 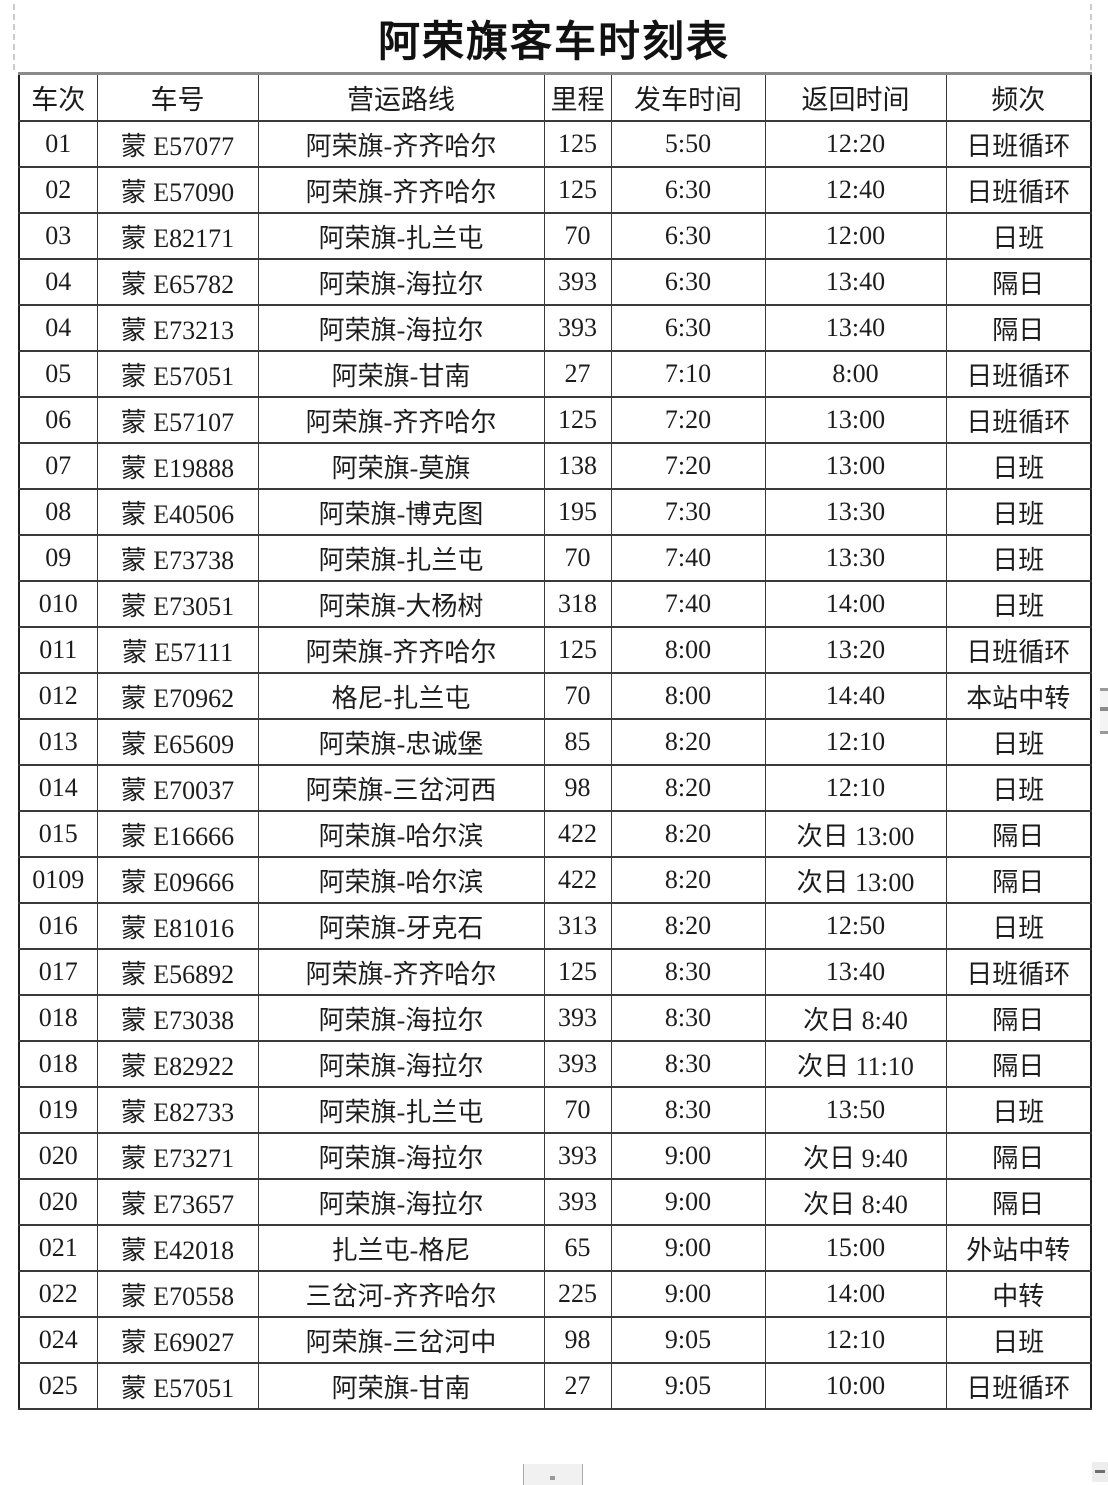 What do you see at coordinates (555, 97) in the screenshot?
I see `header-row: 车次 车号 营运路线 里程 发车时间 返回时间 频次` at bounding box center [555, 97].